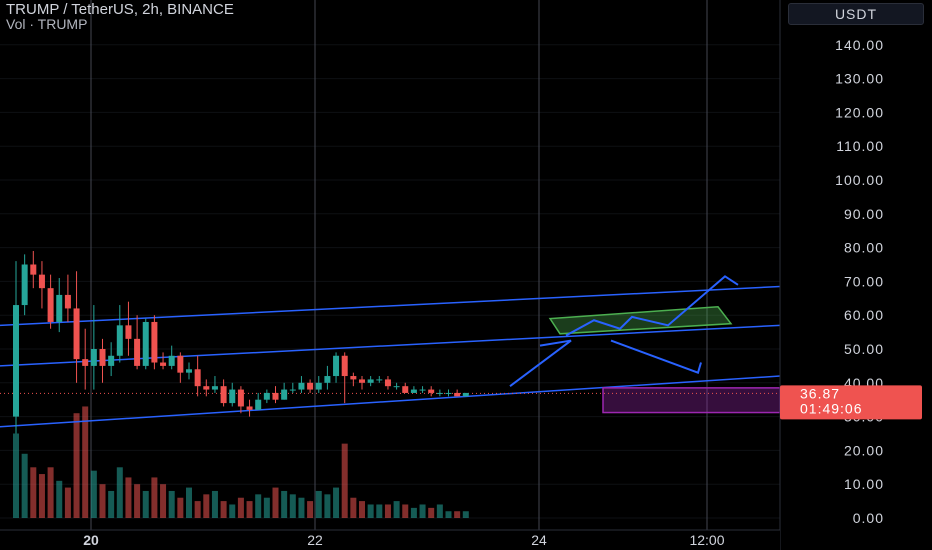  I want to click on price-tick-label: 140.00, so click(859, 45).